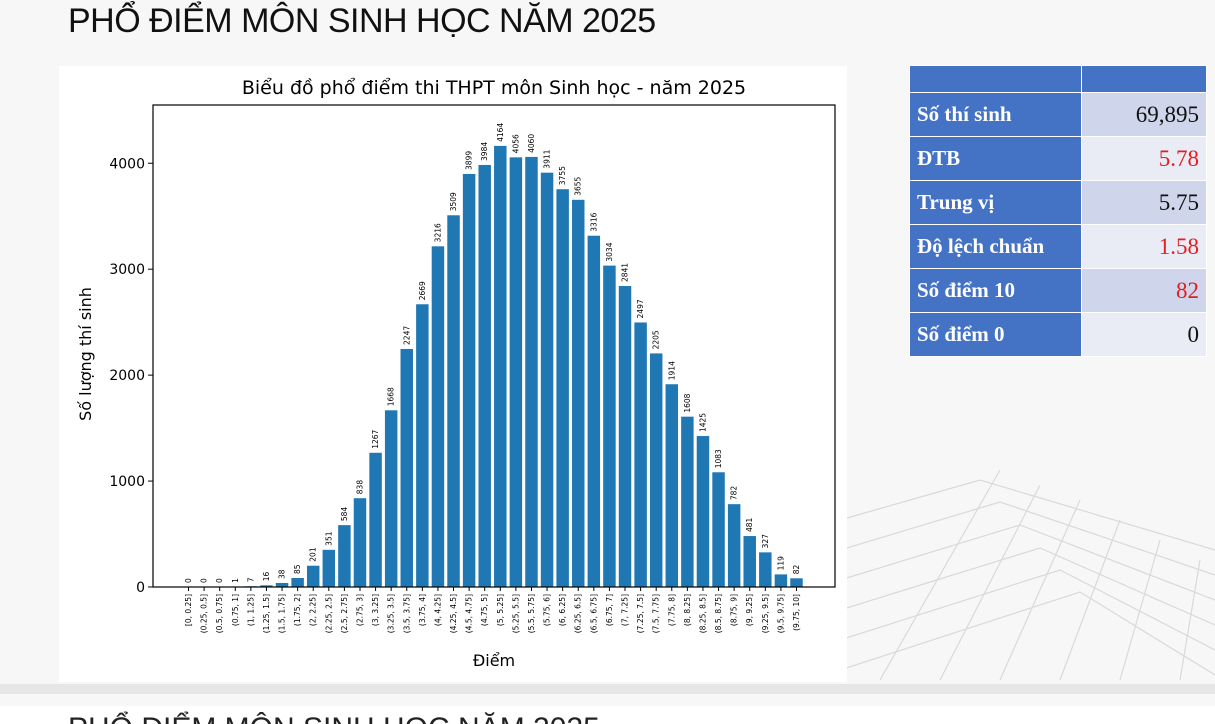 This screenshot has height=724, width=1215. What do you see at coordinates (235, 610) in the screenshot?
I see `x-tick-label: (0.75, 1]` at bounding box center [235, 610].